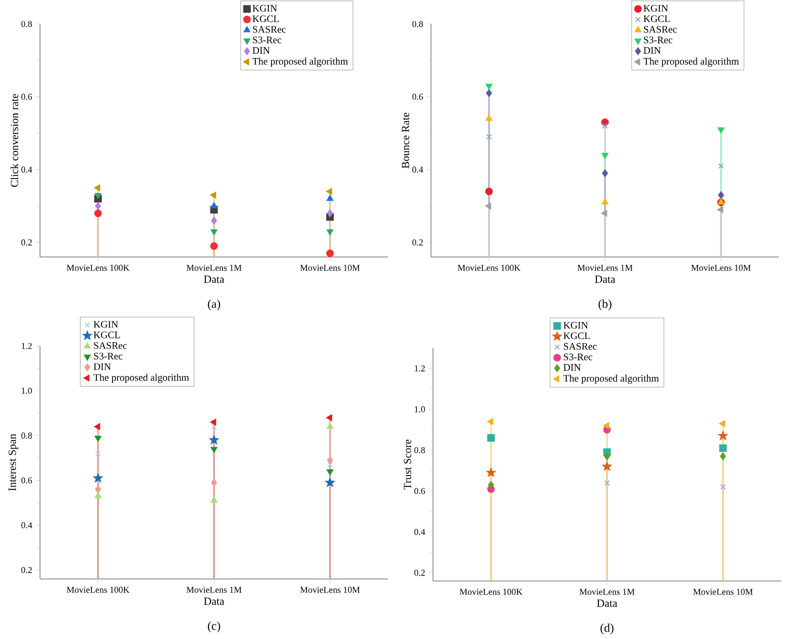 The width and height of the screenshot is (786, 639). Describe the element at coordinates (607, 629) in the screenshot. I see `text: (d)` at that location.